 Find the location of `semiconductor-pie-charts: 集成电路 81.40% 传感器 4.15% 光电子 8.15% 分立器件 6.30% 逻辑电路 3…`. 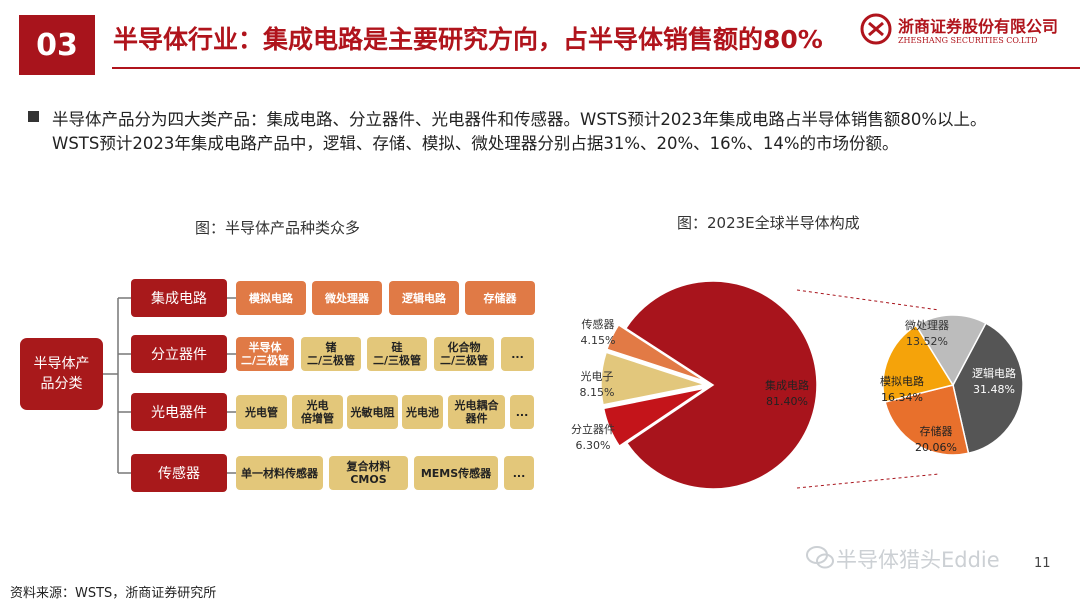

semiconductor-pie-charts: 集成电路 81.40% 传感器 4.15% 光电子 8.15% 分立器件 6.30% 逻辑电路 3… is located at coordinates (797, 385).